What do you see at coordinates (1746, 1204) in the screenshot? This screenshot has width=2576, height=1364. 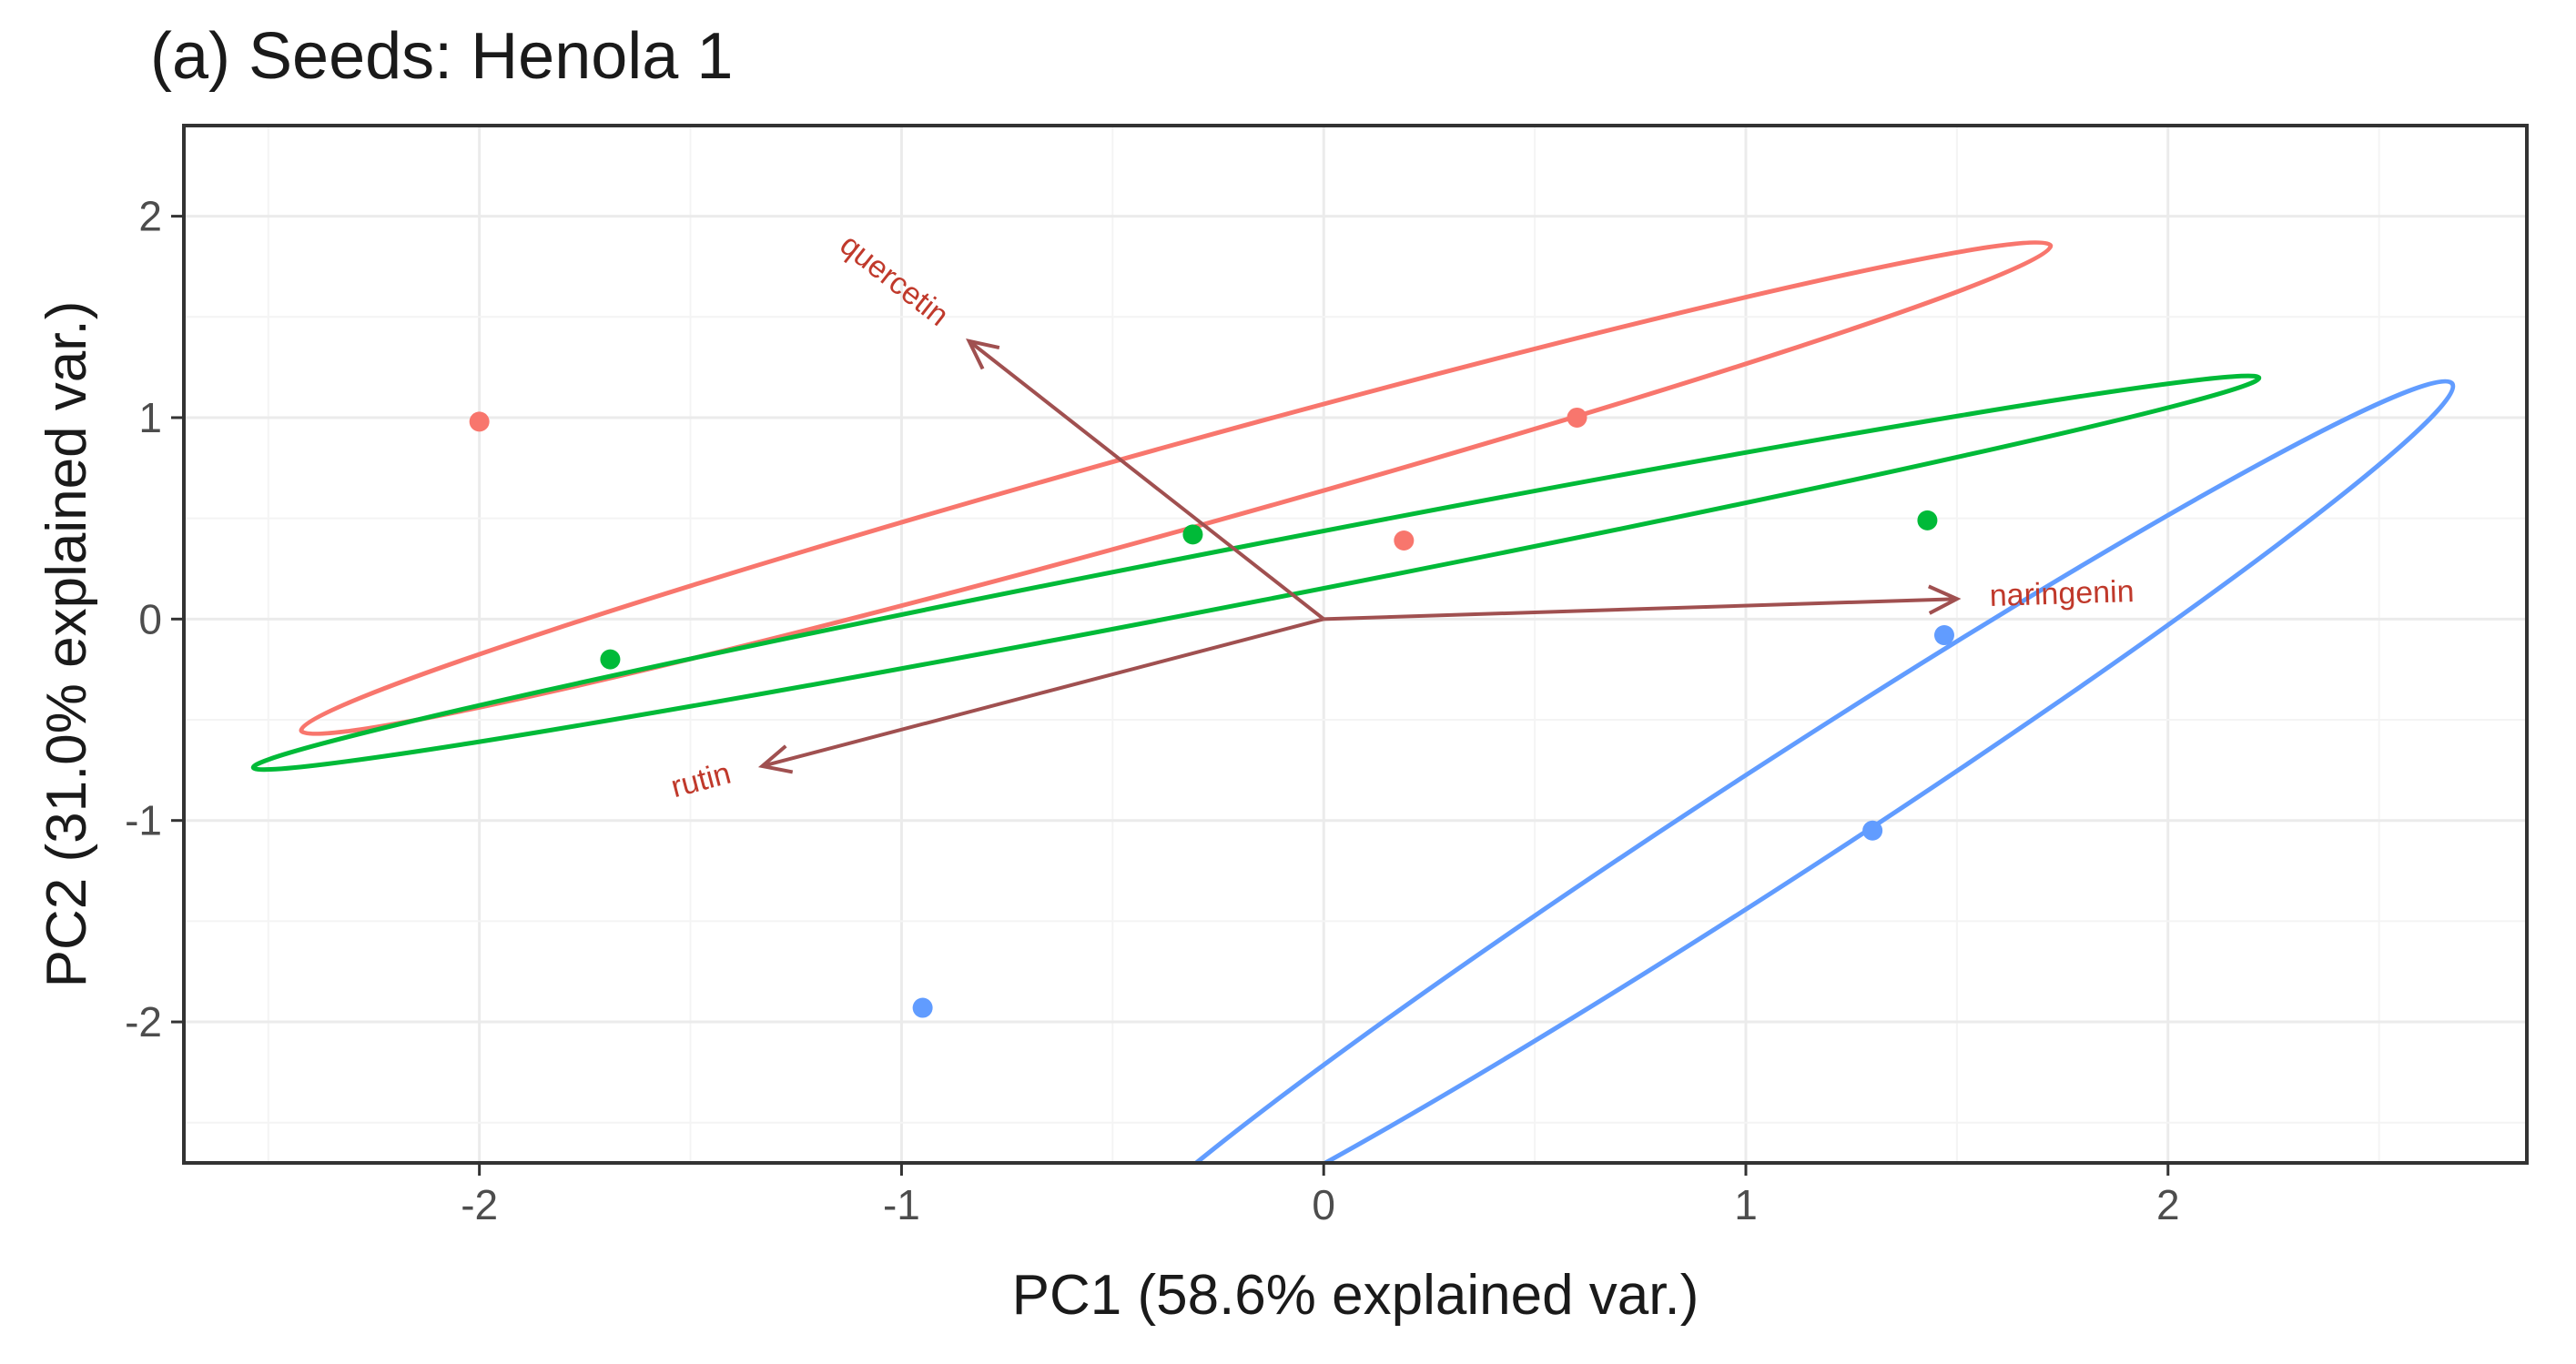 I see `x-tick-label: 1` at bounding box center [1746, 1204].